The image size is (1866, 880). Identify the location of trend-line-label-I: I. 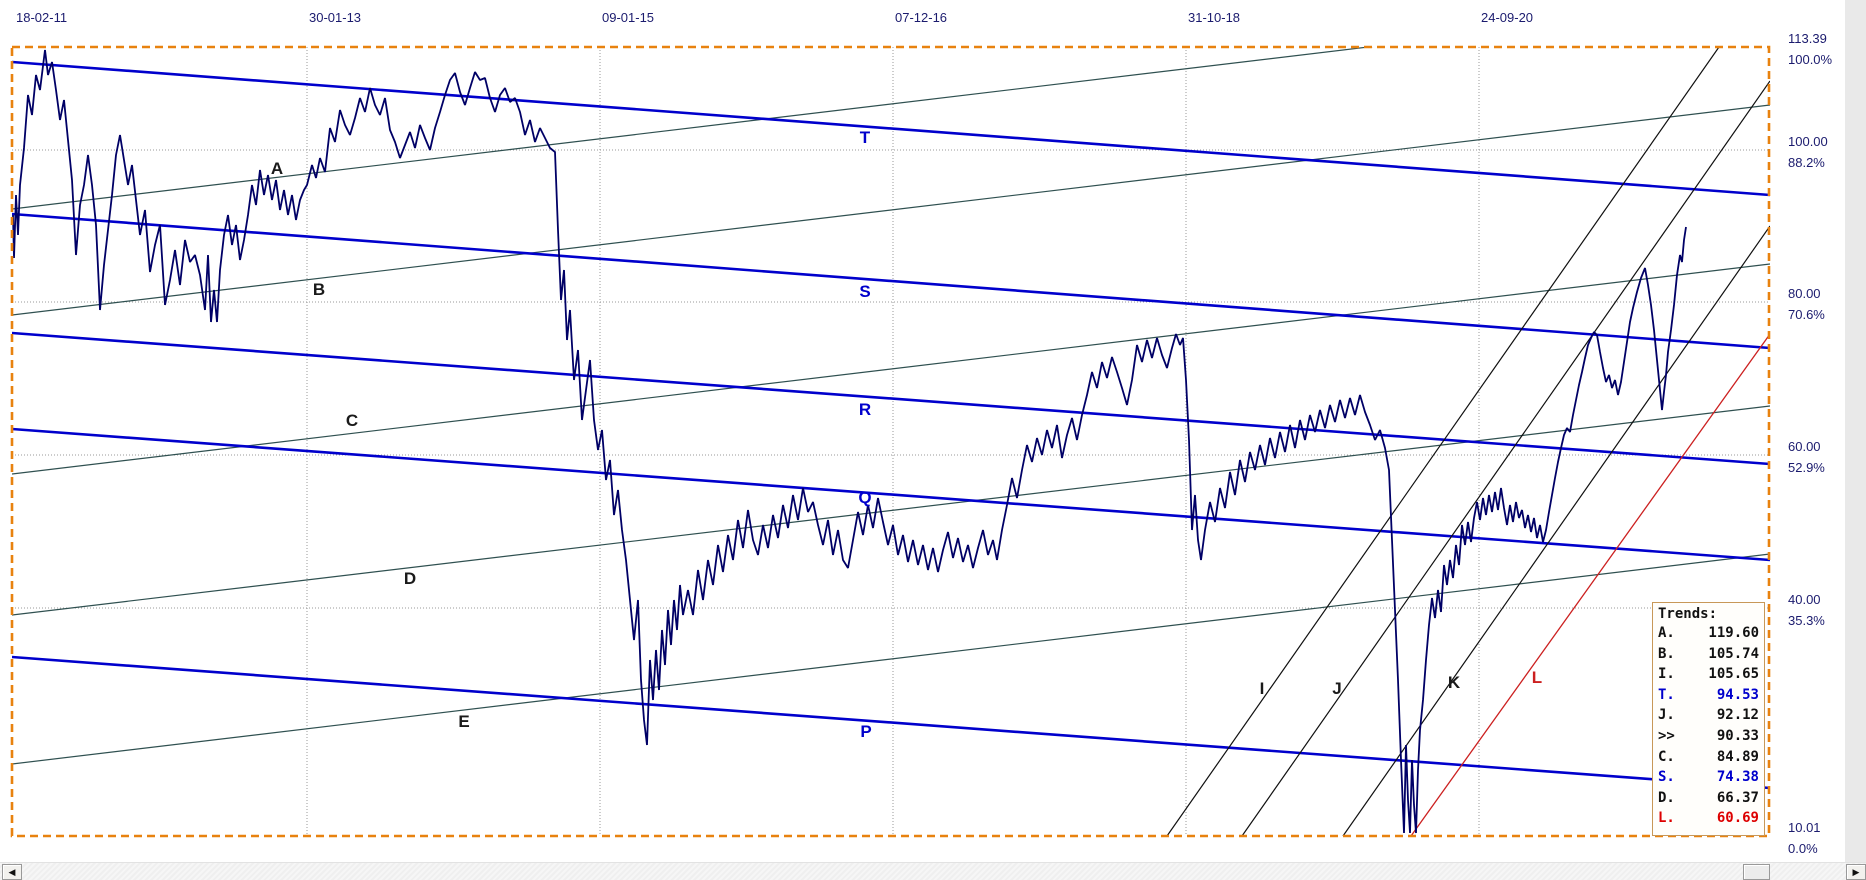
(1262, 688).